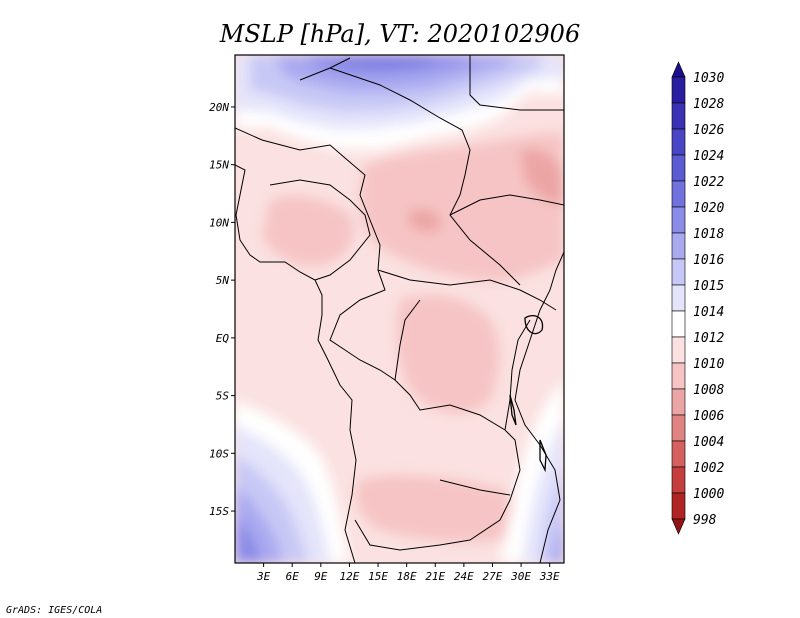 The image size is (800, 618). I want to click on colorbar-arrow-top, so click(678, 69).